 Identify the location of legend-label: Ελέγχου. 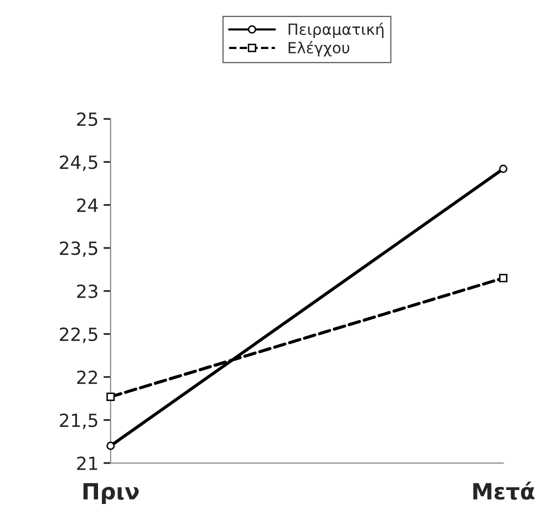
(319, 48).